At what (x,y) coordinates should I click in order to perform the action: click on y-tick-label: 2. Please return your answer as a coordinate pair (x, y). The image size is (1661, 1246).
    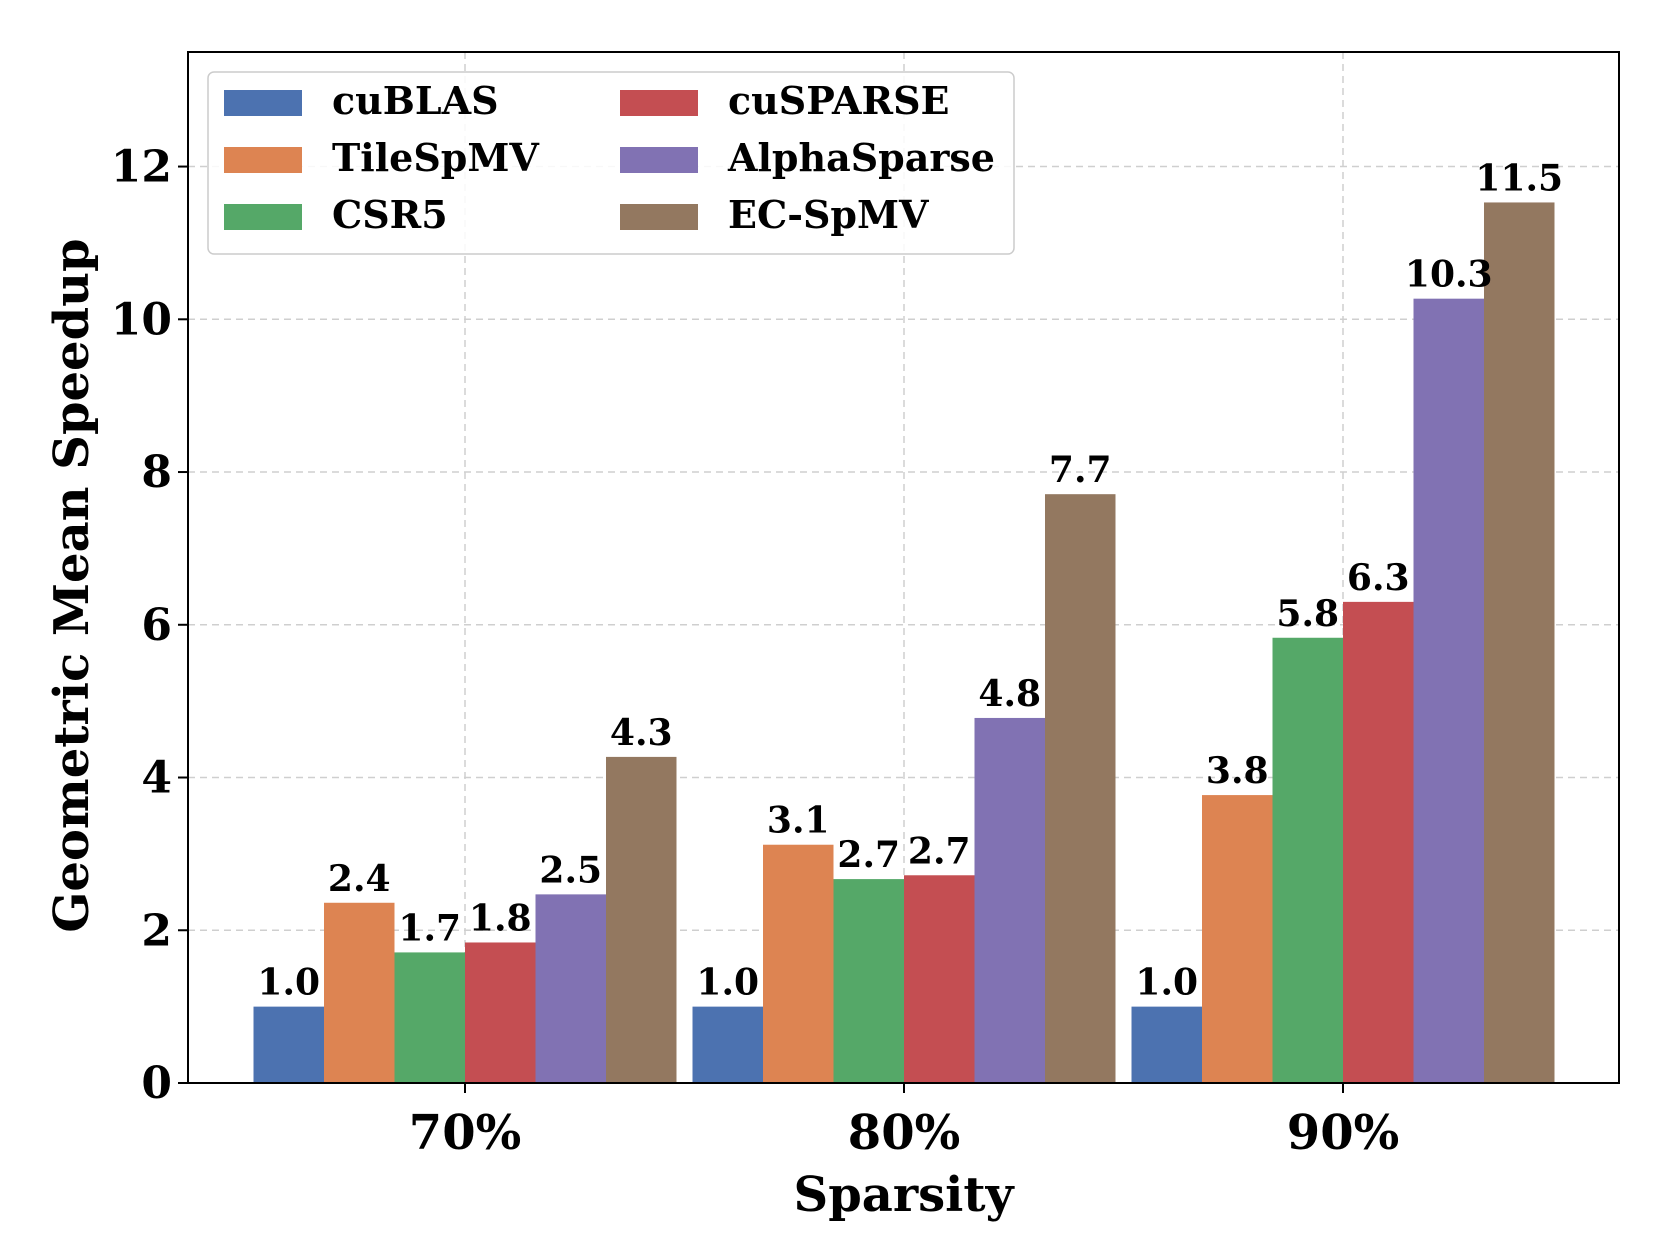
    Looking at the image, I should click on (156, 930).